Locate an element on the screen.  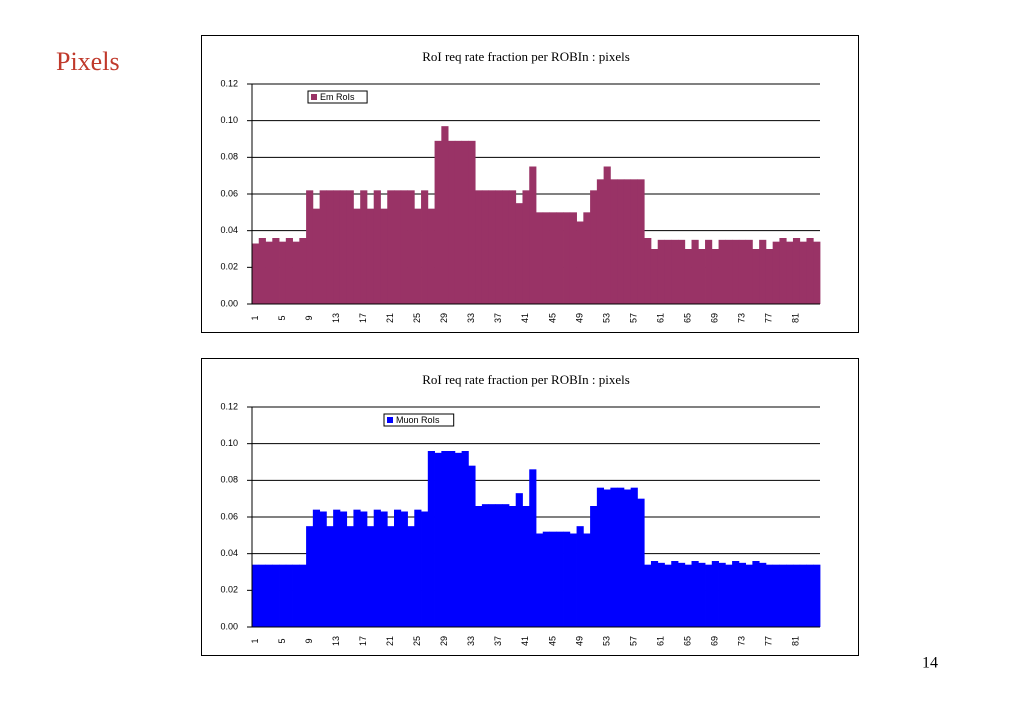
y-tick-label: 0.02 is located at coordinates (229, 267).